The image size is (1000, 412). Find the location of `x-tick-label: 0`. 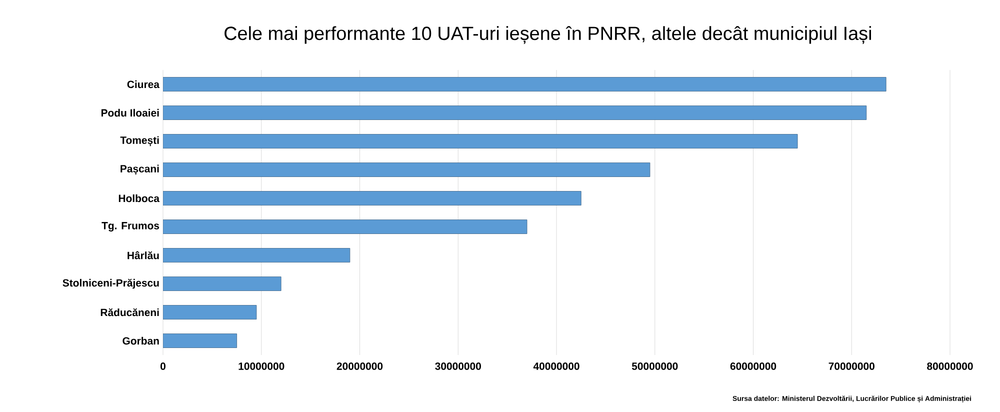

x-tick-label: 0 is located at coordinates (163, 366).